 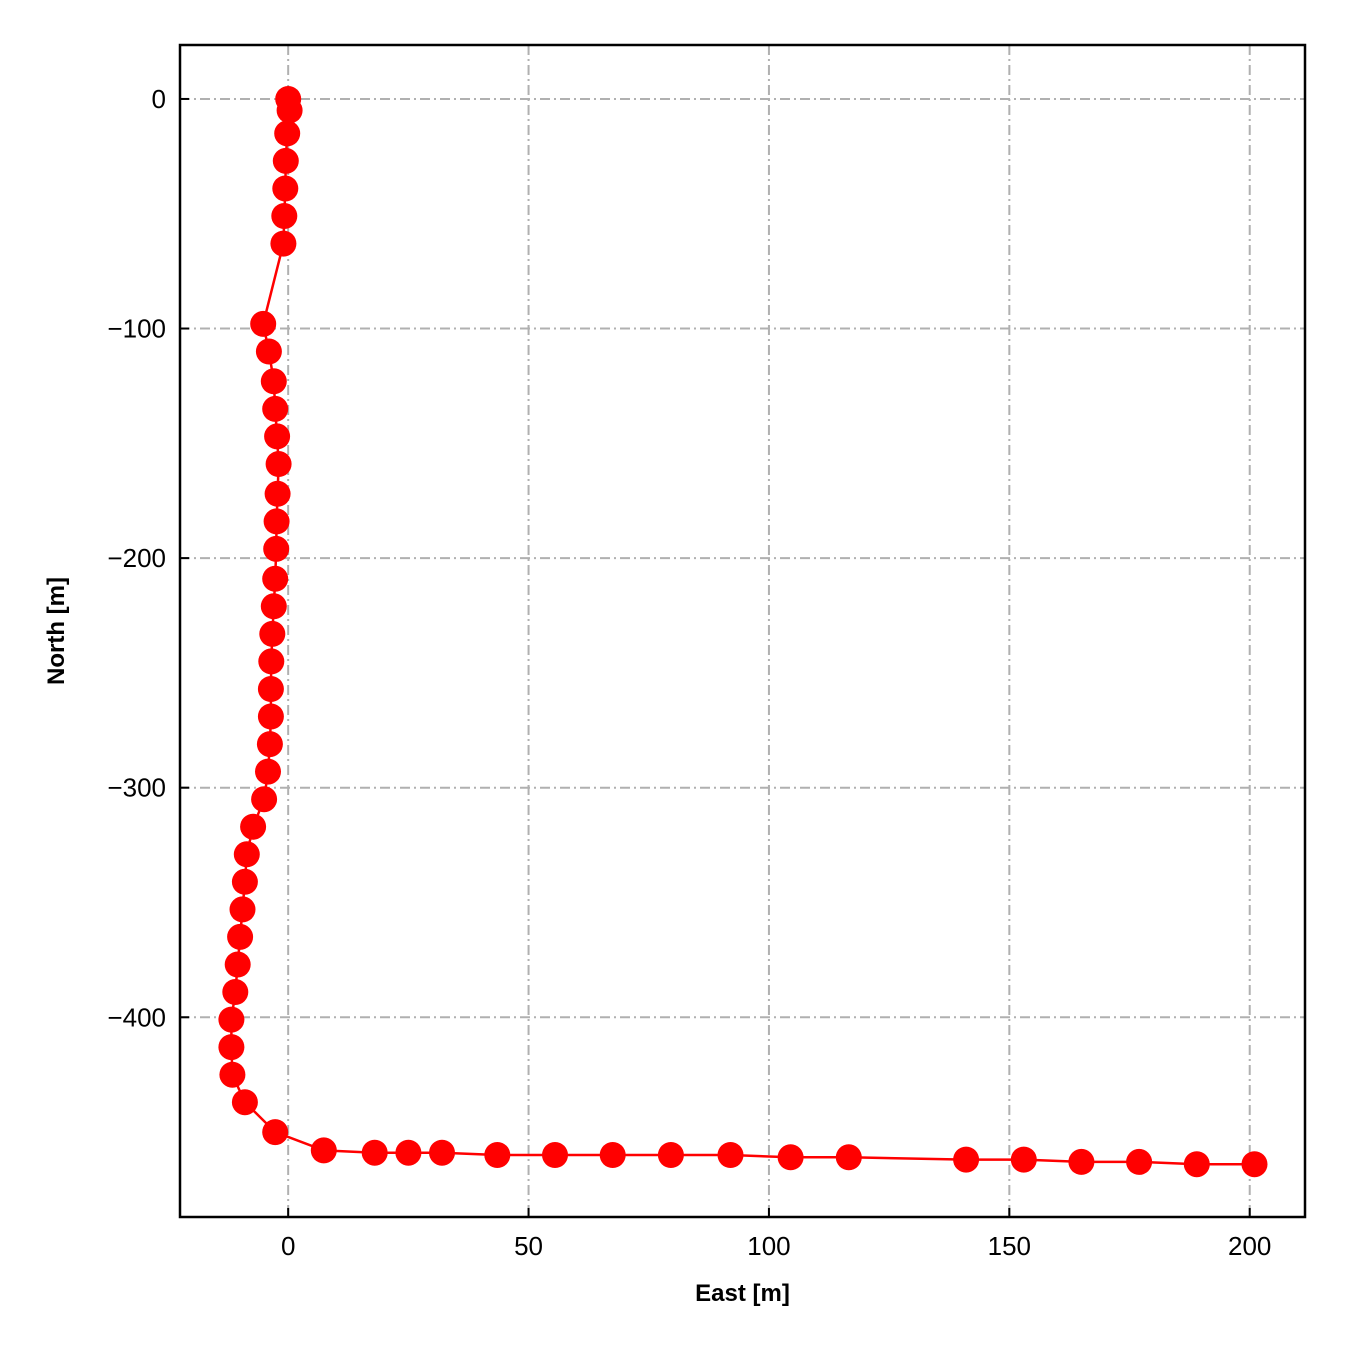 What do you see at coordinates (136, 558) in the screenshot?
I see `y-tick-label: −200` at bounding box center [136, 558].